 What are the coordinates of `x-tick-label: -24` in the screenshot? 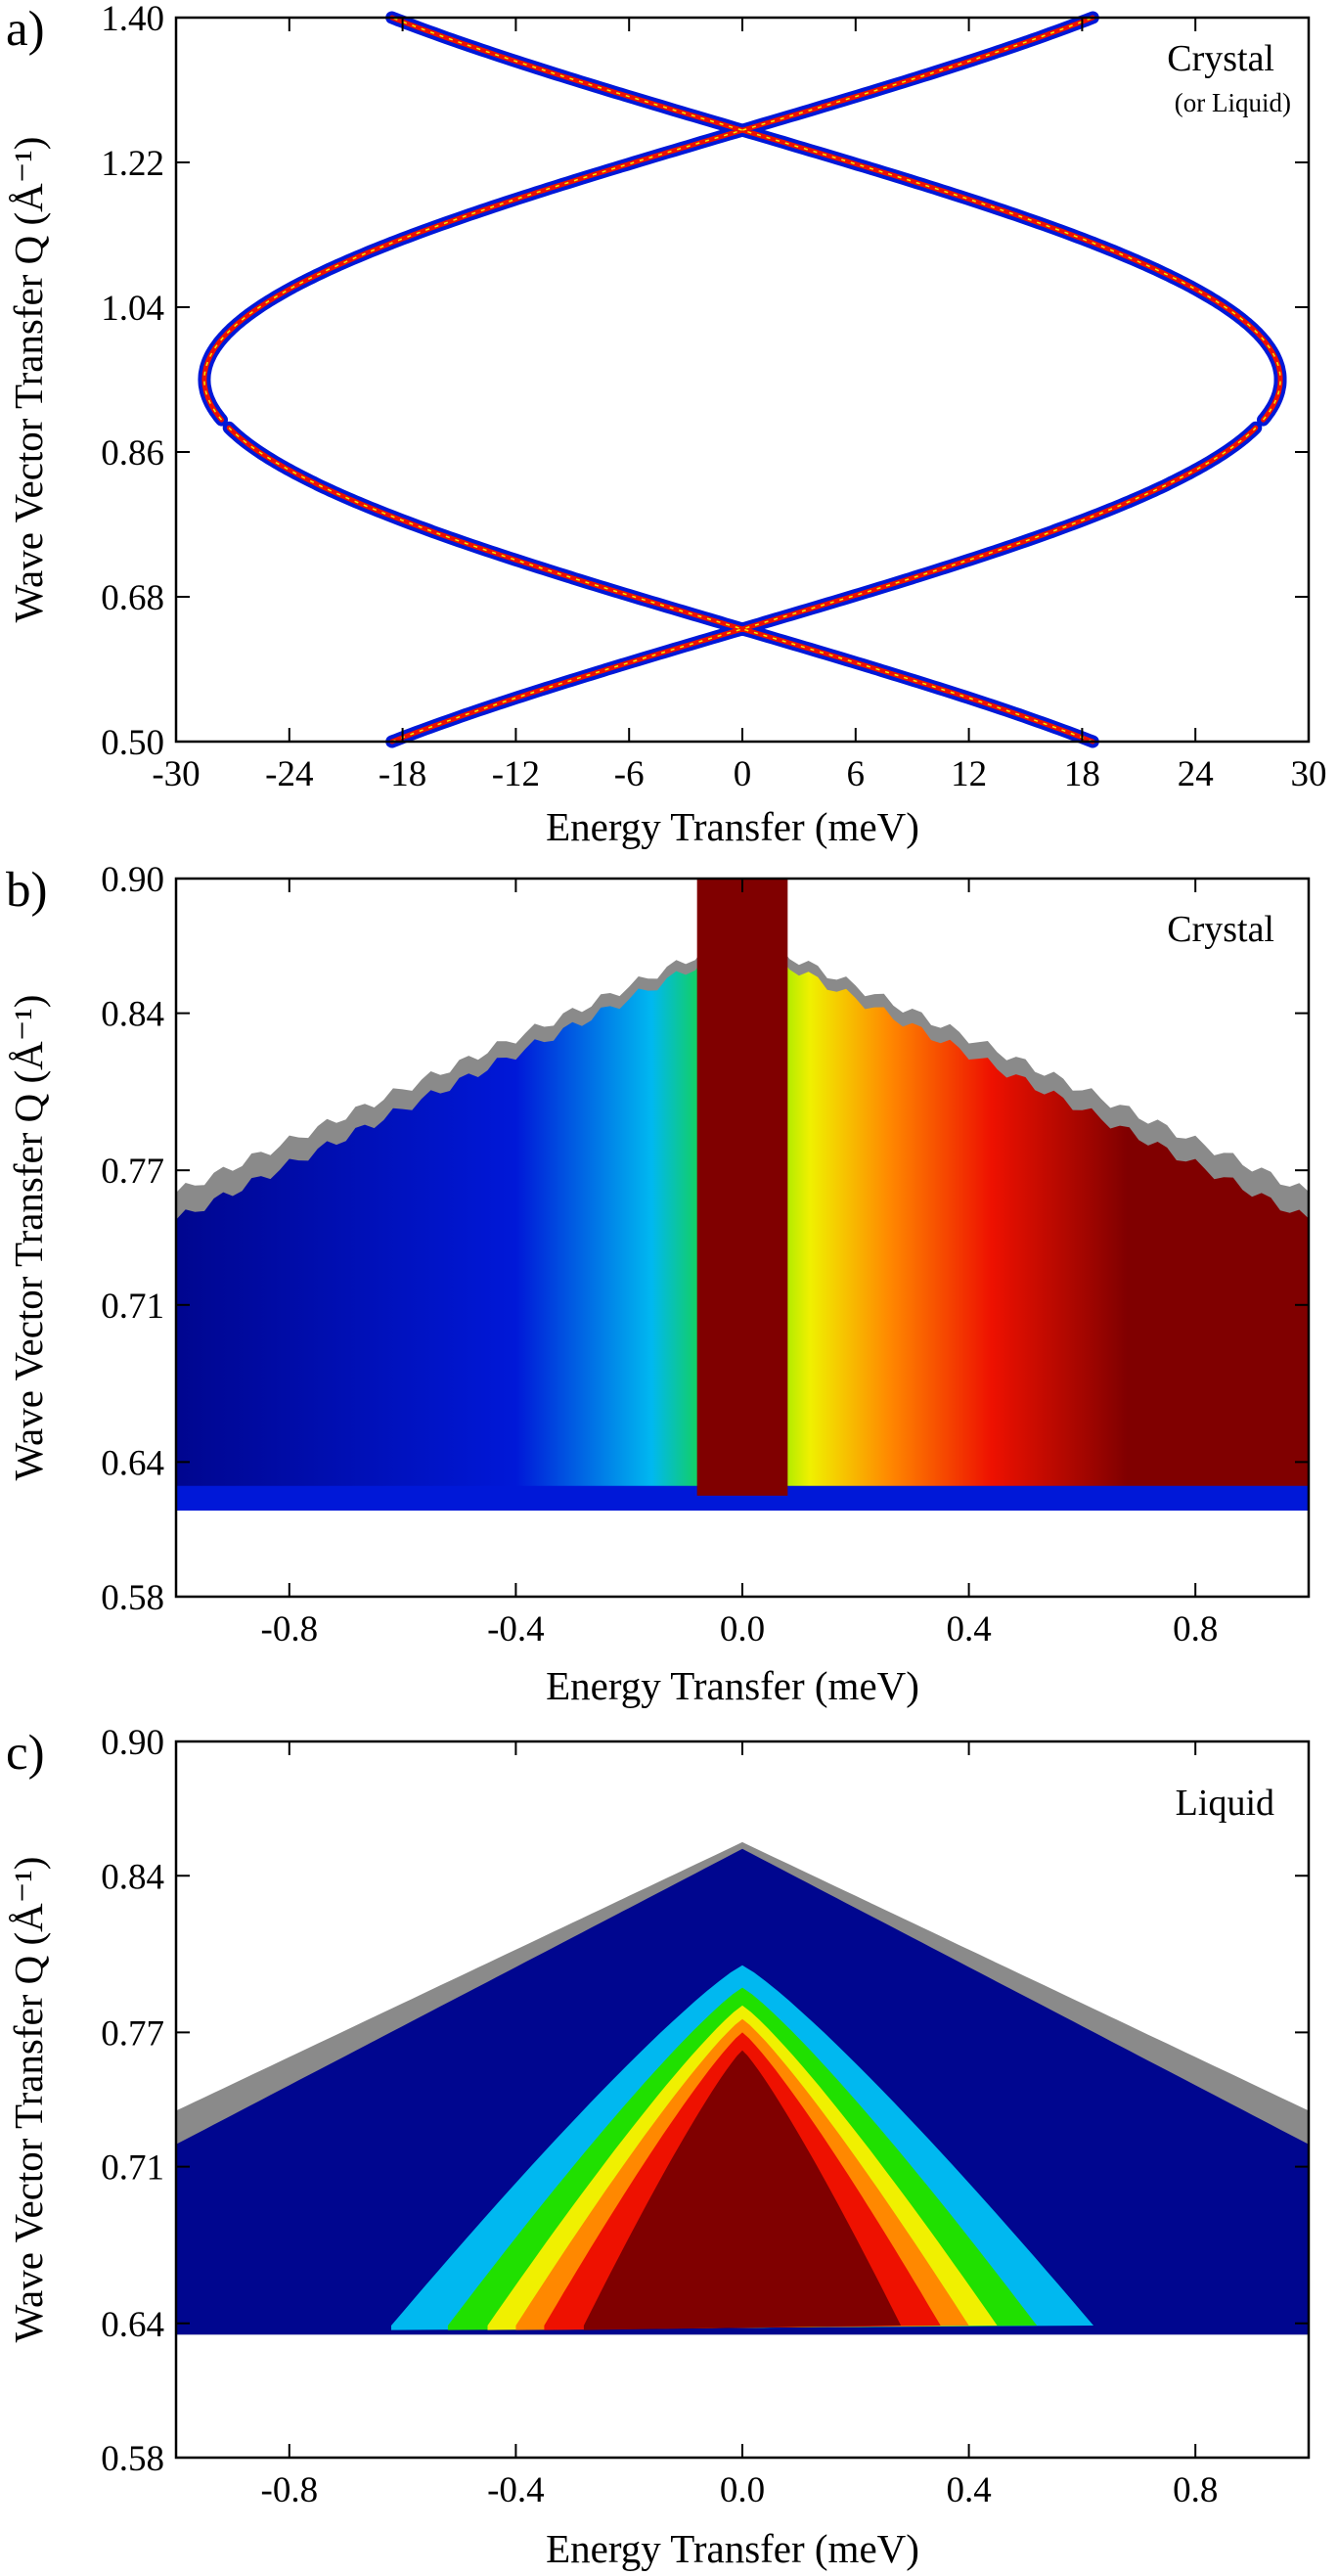 It's located at (289, 774).